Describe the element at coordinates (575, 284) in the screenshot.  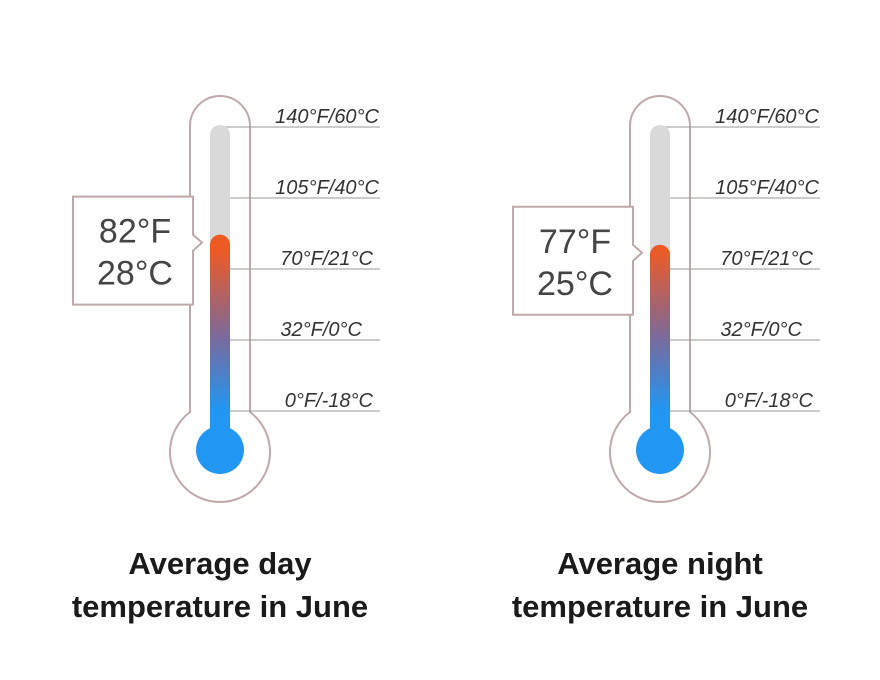
I see `reading-celsius: 25°C` at that location.